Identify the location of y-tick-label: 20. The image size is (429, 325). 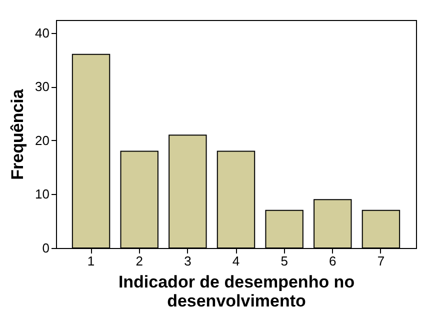
(42, 140).